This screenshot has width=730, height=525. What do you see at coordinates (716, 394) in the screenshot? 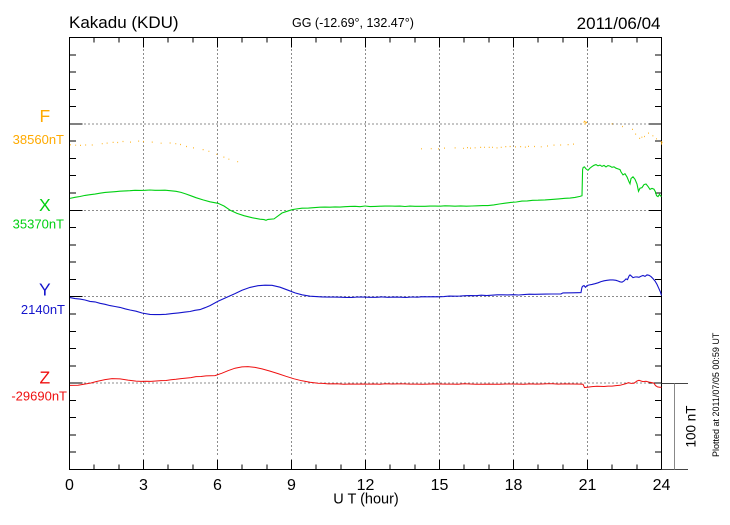
I see `svg-text: Plotted at 2011/07/05 00:59 UT` at bounding box center [716, 394].